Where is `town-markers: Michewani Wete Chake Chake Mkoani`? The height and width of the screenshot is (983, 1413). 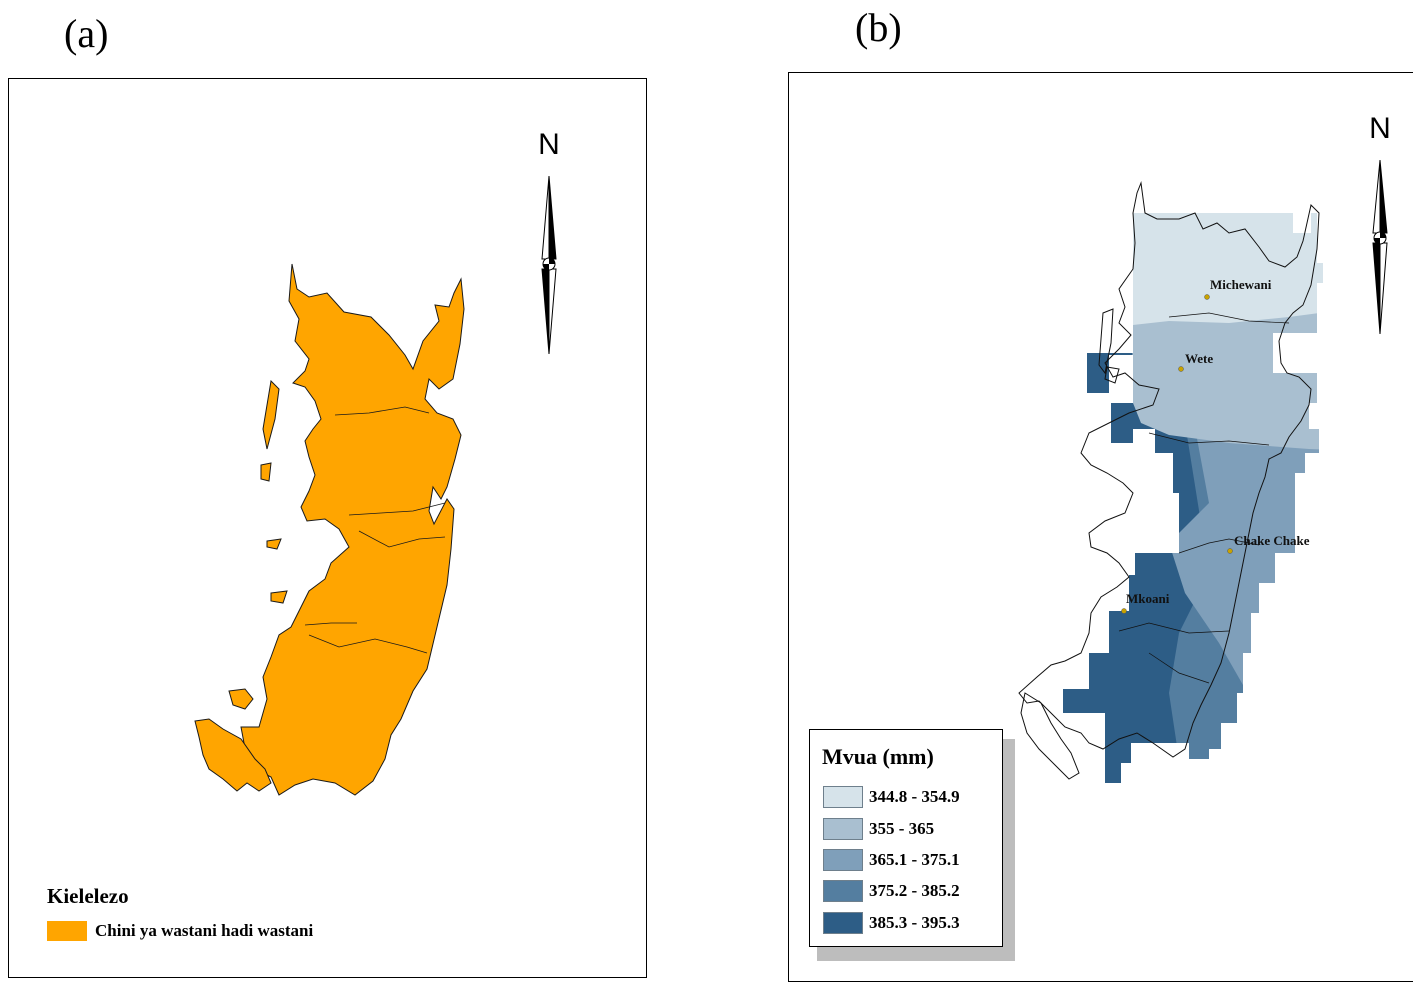 town-markers: Michewani Wete Chake Chake Mkoani is located at coordinates (1215, 445).